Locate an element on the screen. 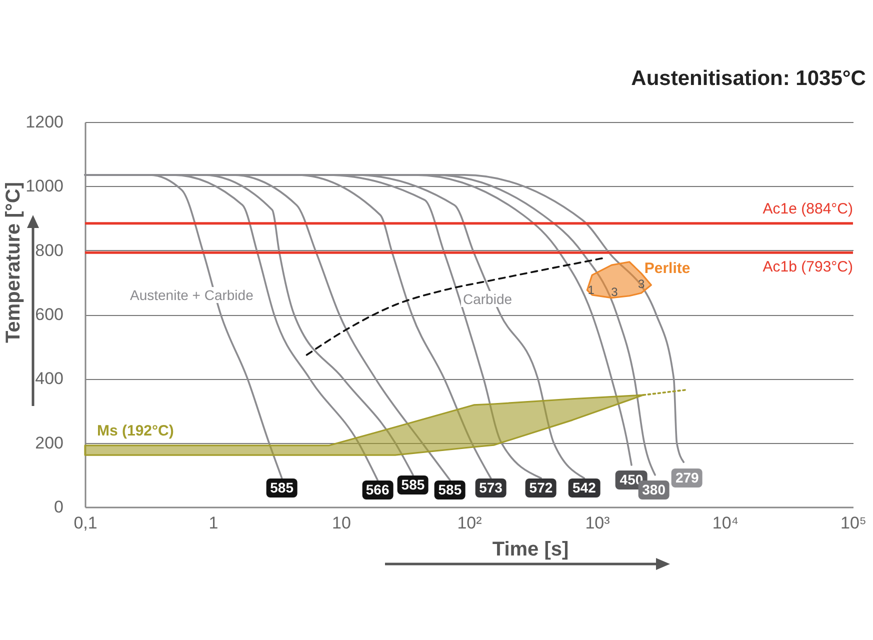  legend-label: Ms (192°C) is located at coordinates (135, 431).